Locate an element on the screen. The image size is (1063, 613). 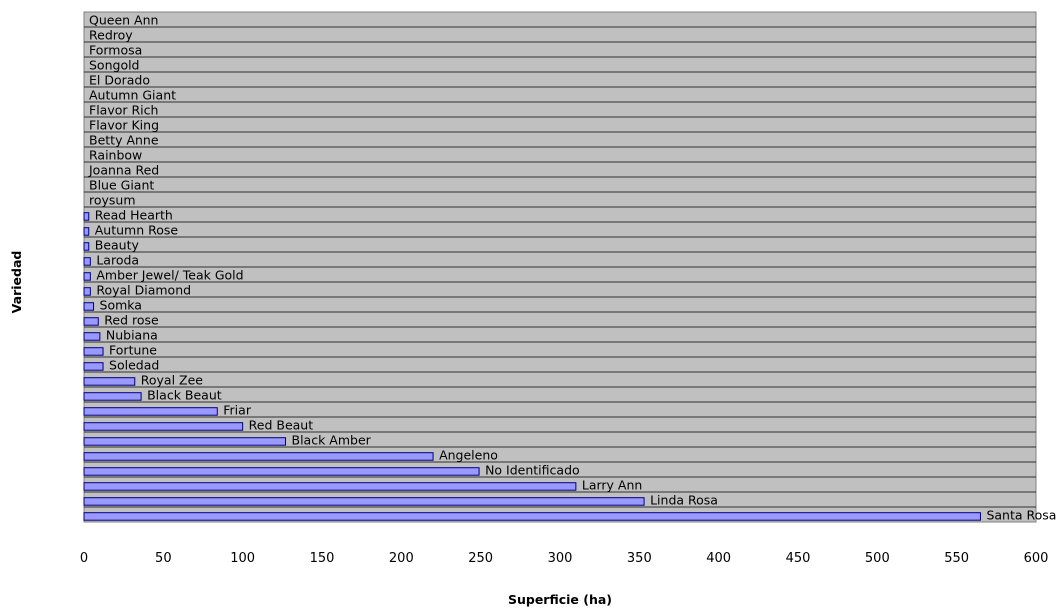
bar-category-label: Beauty is located at coordinates (117, 244).